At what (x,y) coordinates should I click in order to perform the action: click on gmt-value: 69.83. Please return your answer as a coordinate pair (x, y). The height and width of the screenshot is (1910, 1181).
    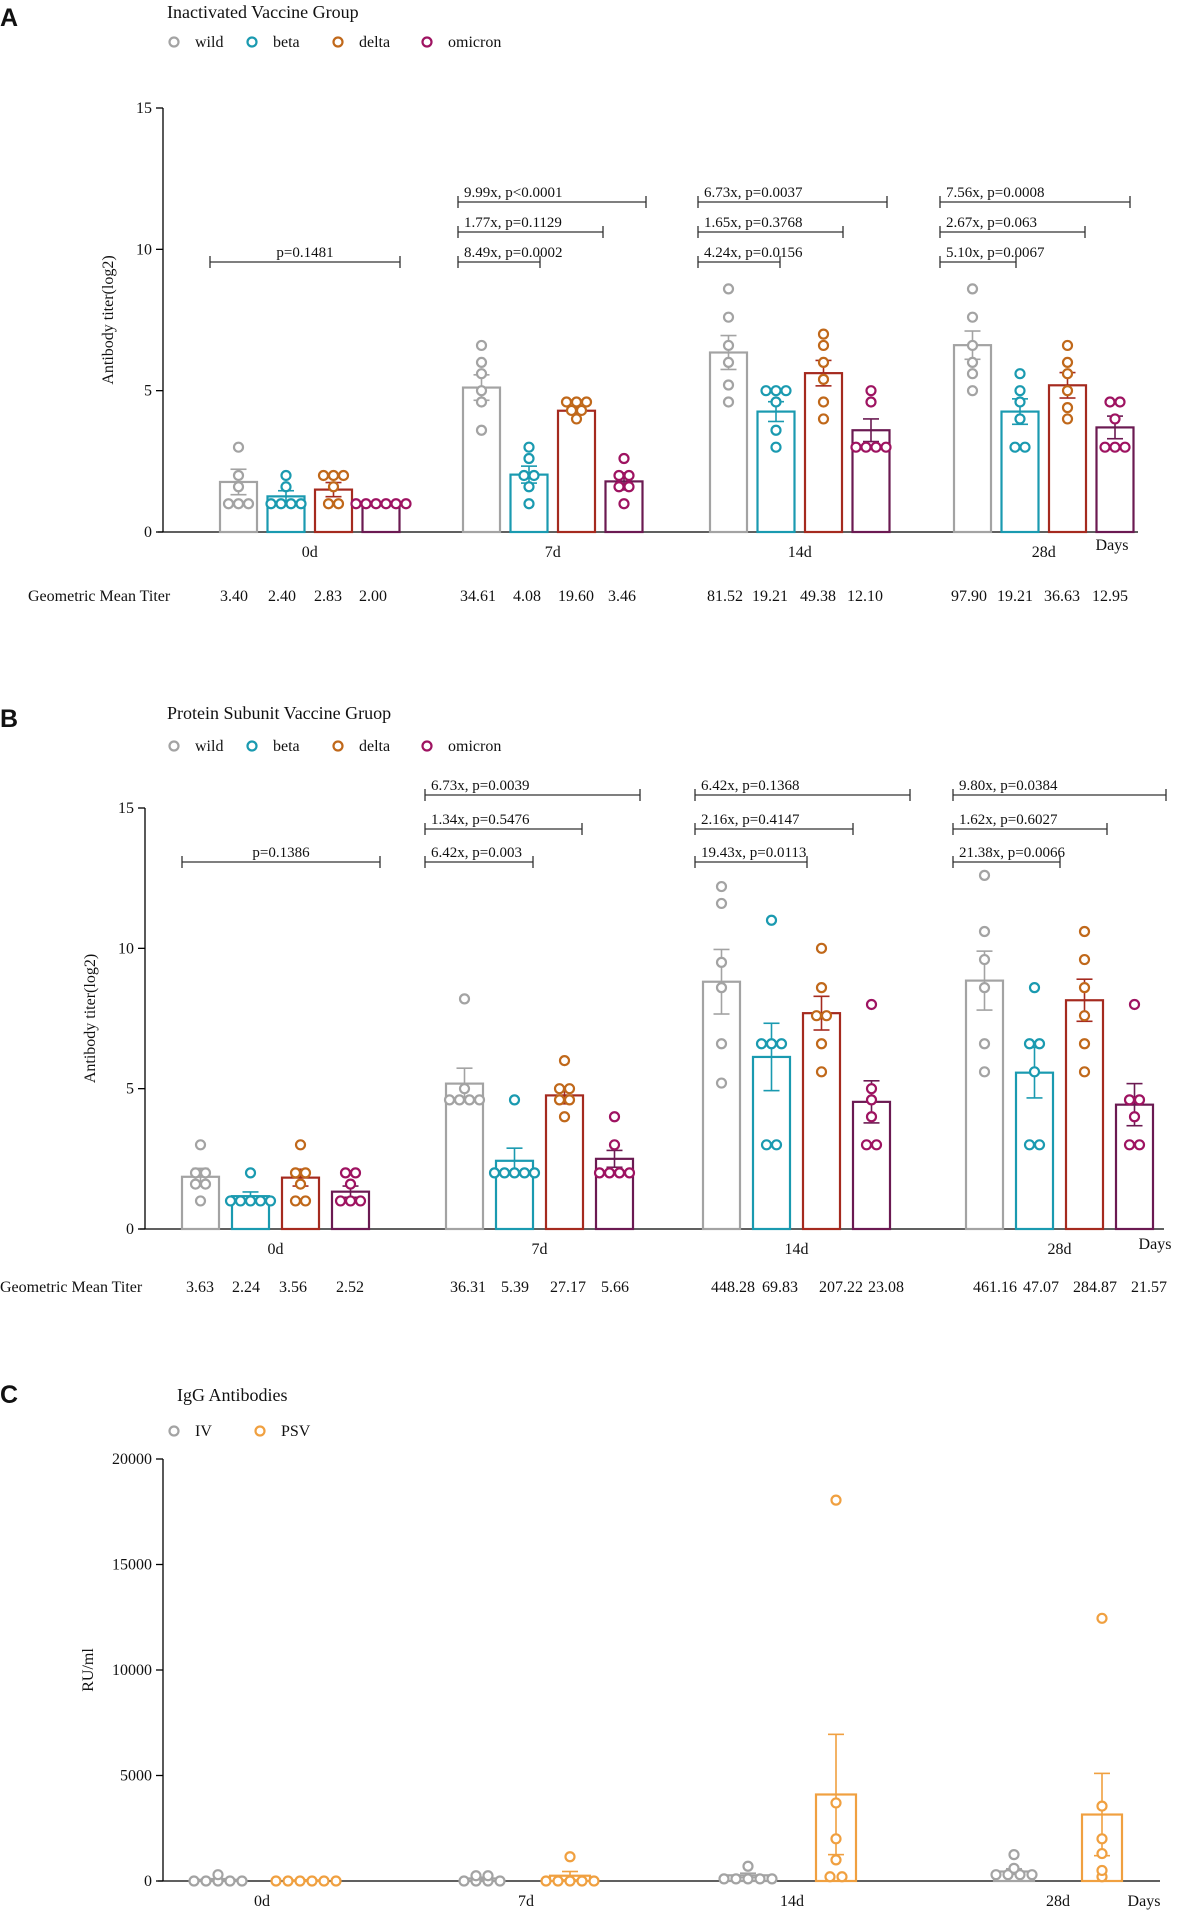
    Looking at the image, I should click on (780, 1287).